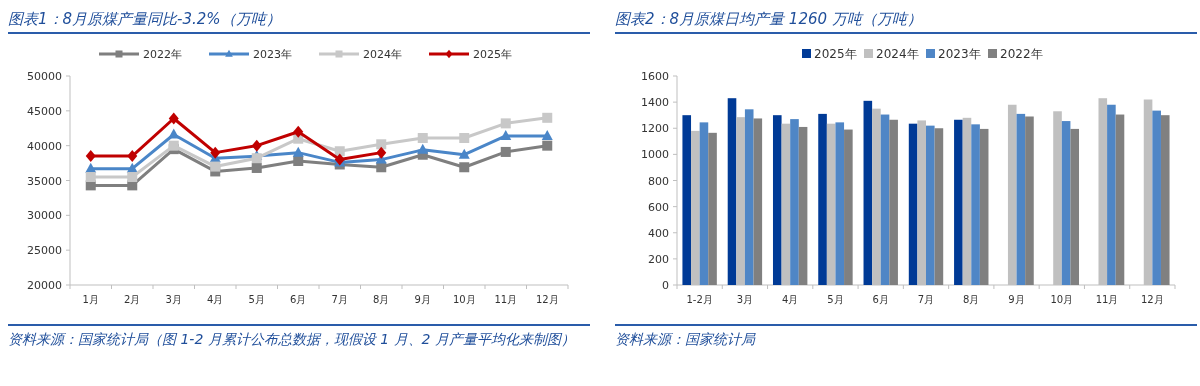 The image size is (1200, 386). What do you see at coordinates (655, 103) in the screenshot?
I see `y-tick-label: 1400` at bounding box center [655, 103].